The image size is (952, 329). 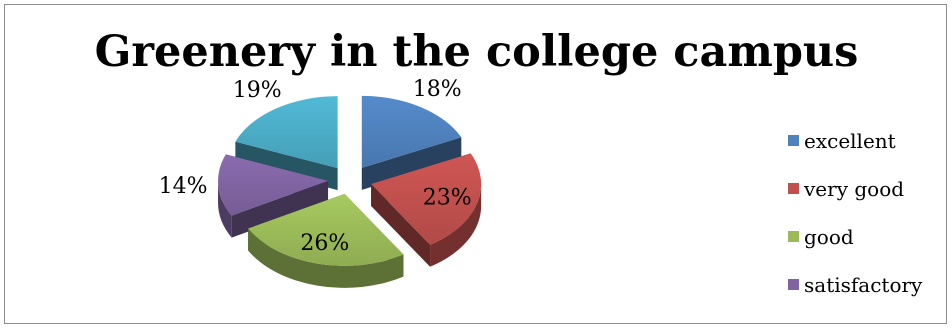 I want to click on legend-item: very good, so click(x=868, y=189).